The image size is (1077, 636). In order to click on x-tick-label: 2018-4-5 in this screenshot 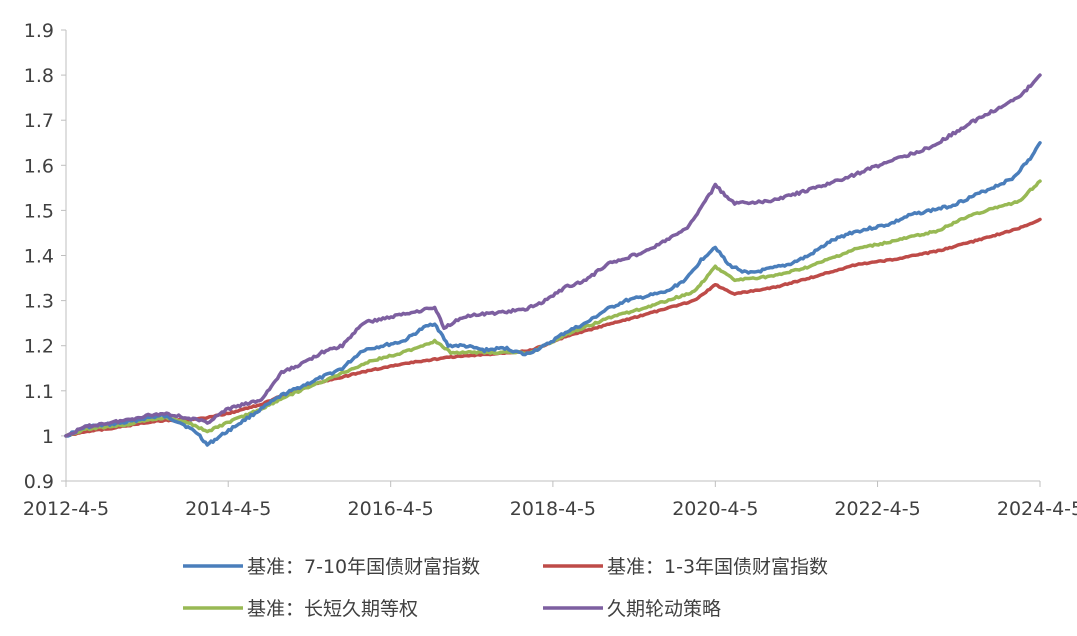, I will do `click(553, 509)`.